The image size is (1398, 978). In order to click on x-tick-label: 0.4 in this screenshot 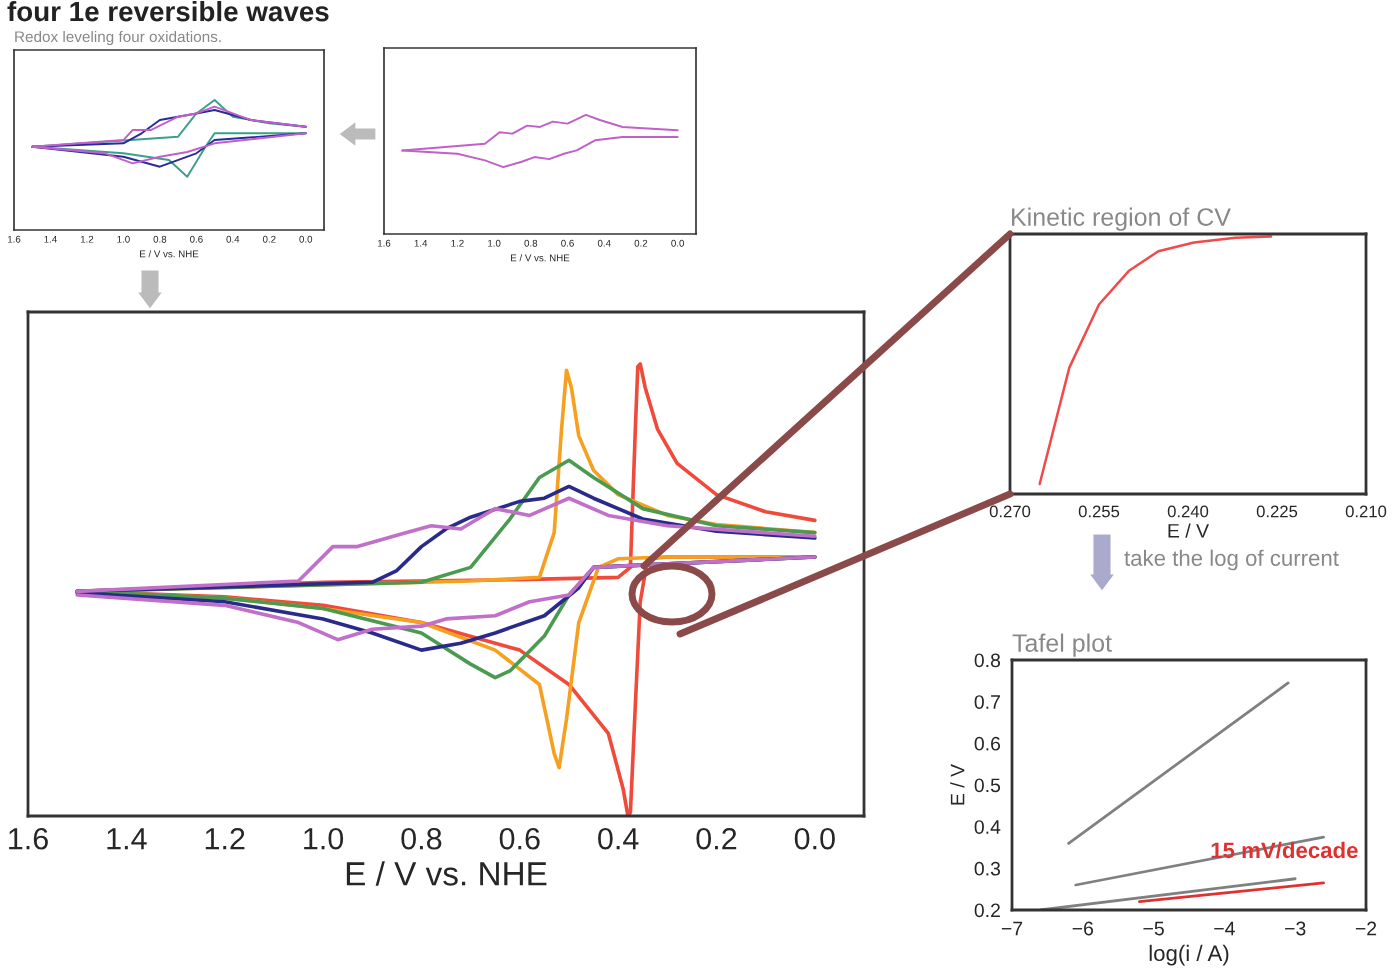, I will do `click(618, 838)`.